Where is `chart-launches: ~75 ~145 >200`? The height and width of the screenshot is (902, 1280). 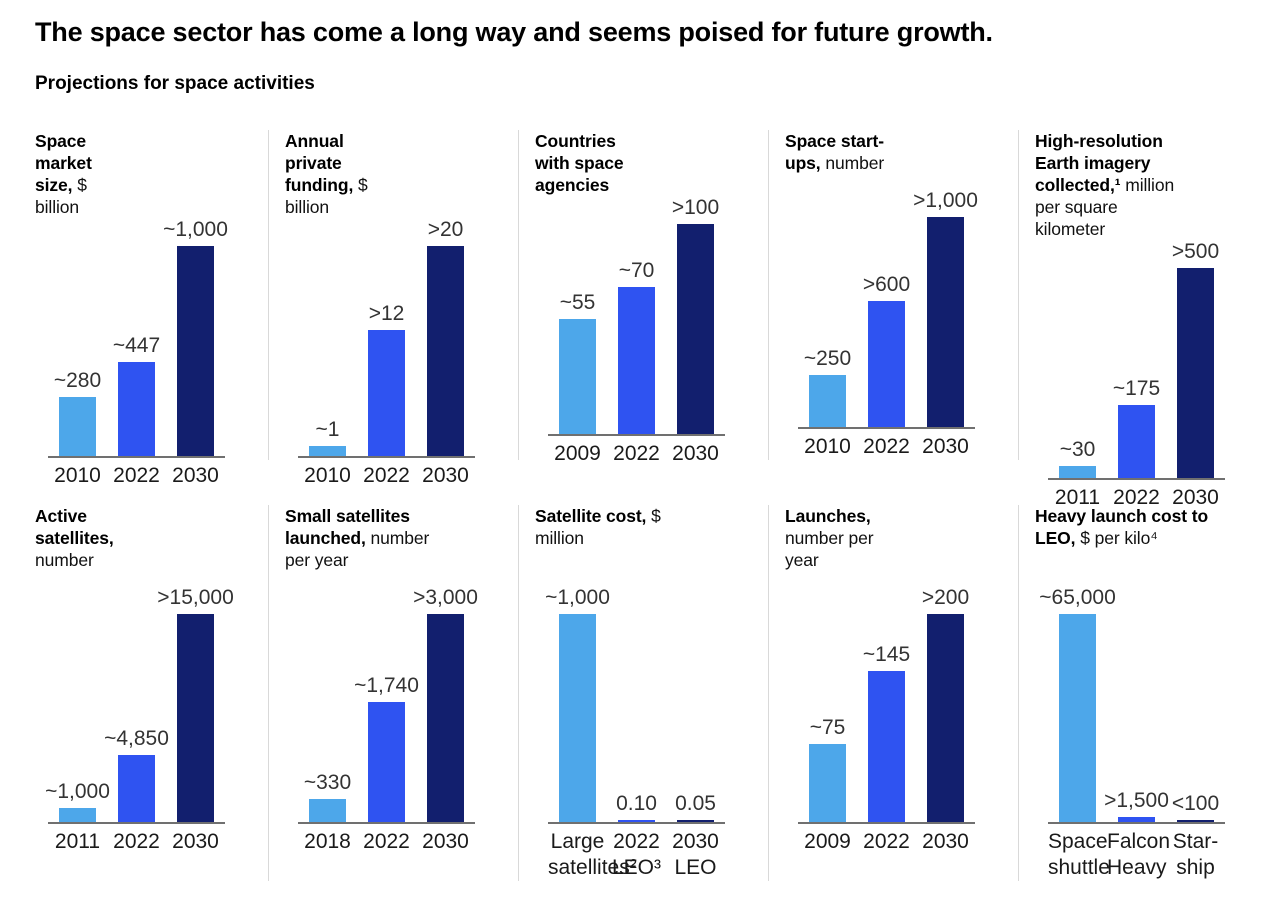 chart-launches: ~75 ~145 >200 is located at coordinates (886, 704).